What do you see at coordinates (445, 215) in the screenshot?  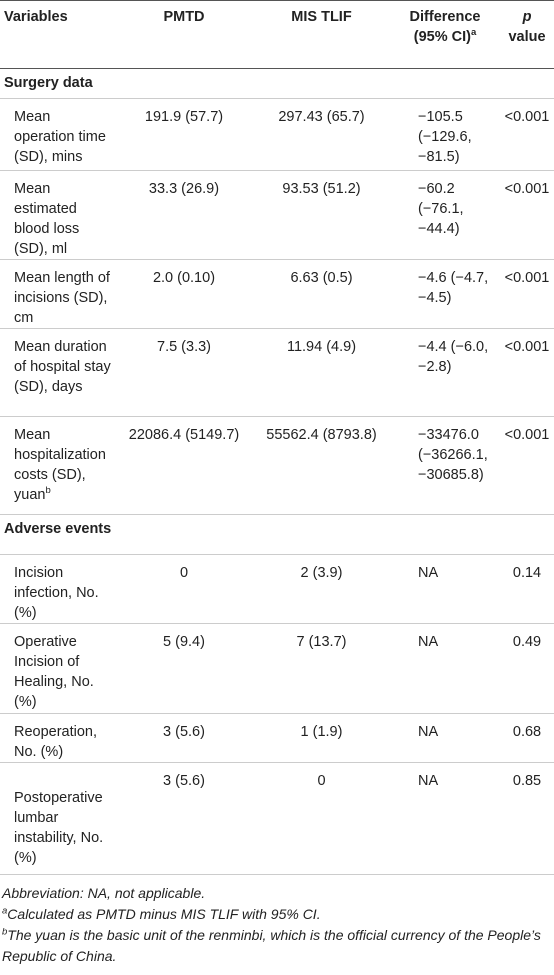 I see `cell: −60.2 (−76.1, −44.4)` at bounding box center [445, 215].